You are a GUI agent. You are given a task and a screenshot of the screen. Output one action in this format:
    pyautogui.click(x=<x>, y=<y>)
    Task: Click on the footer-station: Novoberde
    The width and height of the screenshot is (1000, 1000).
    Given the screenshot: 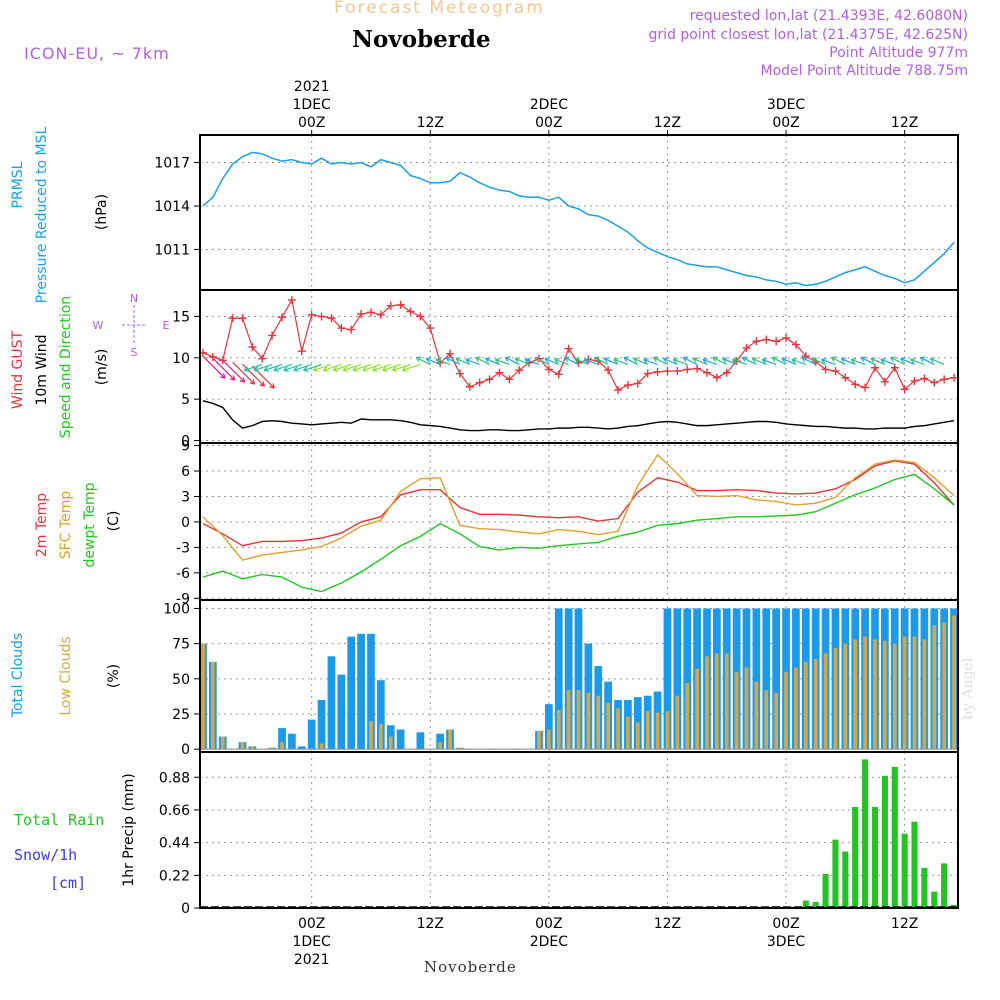 What is the action you would take?
    pyautogui.click(x=470, y=967)
    